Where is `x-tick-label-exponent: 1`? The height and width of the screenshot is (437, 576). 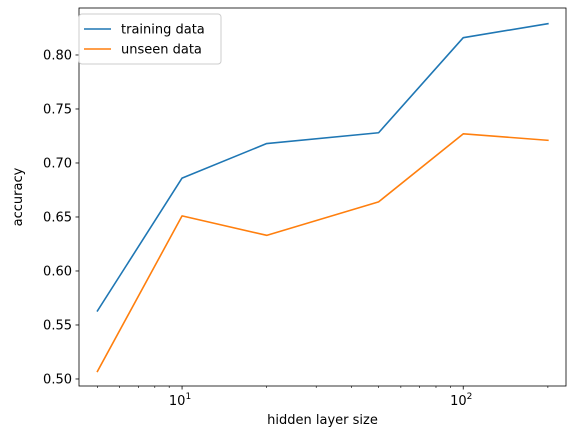
x-tick-label-exponent: 1 is located at coordinates (188, 397).